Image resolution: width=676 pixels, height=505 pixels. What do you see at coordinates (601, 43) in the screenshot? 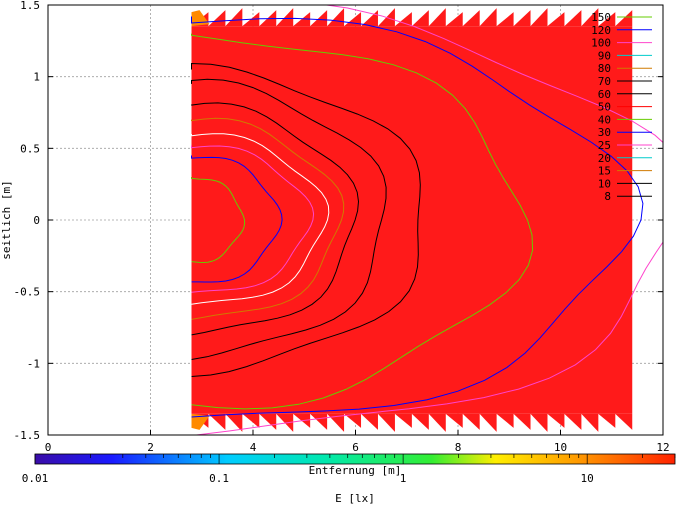
I see `legend-label: 100` at bounding box center [601, 43].